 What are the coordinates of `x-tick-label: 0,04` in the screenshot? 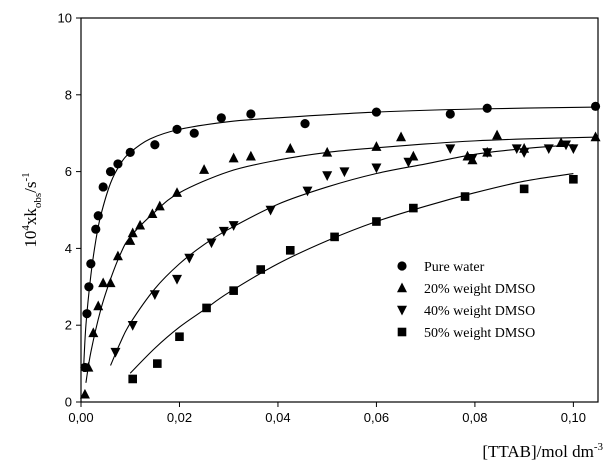 It's located at (277, 417).